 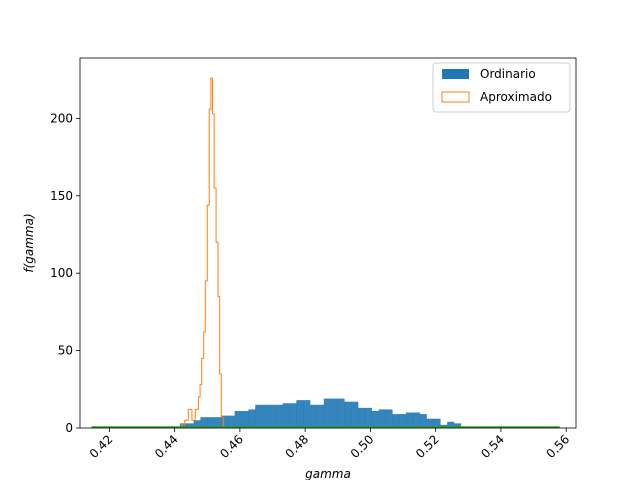 What do you see at coordinates (455, 74) in the screenshot?
I see `legend-swatch-ordinario` at bounding box center [455, 74].